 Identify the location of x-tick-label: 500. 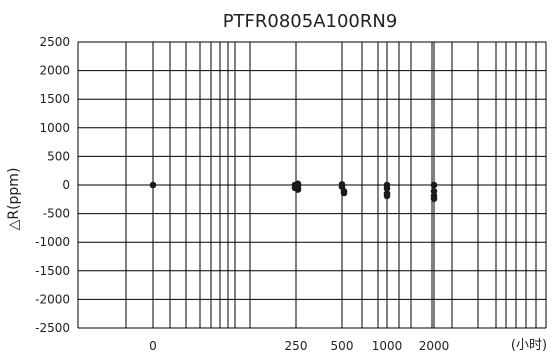
(342, 346).